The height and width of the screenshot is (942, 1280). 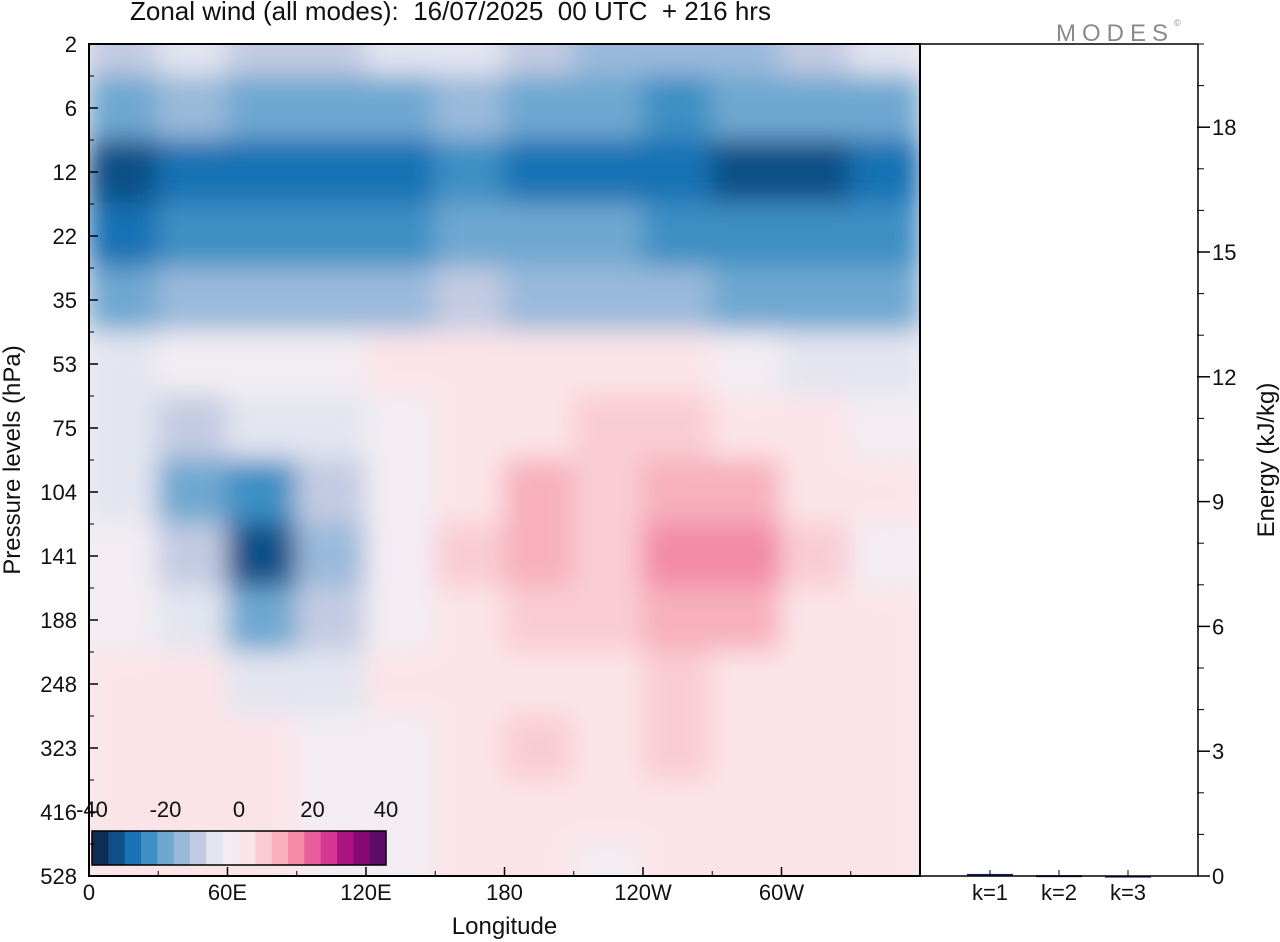 I want to click on y-axis-label: Pressure levels (hPa), so click(x=13, y=459).